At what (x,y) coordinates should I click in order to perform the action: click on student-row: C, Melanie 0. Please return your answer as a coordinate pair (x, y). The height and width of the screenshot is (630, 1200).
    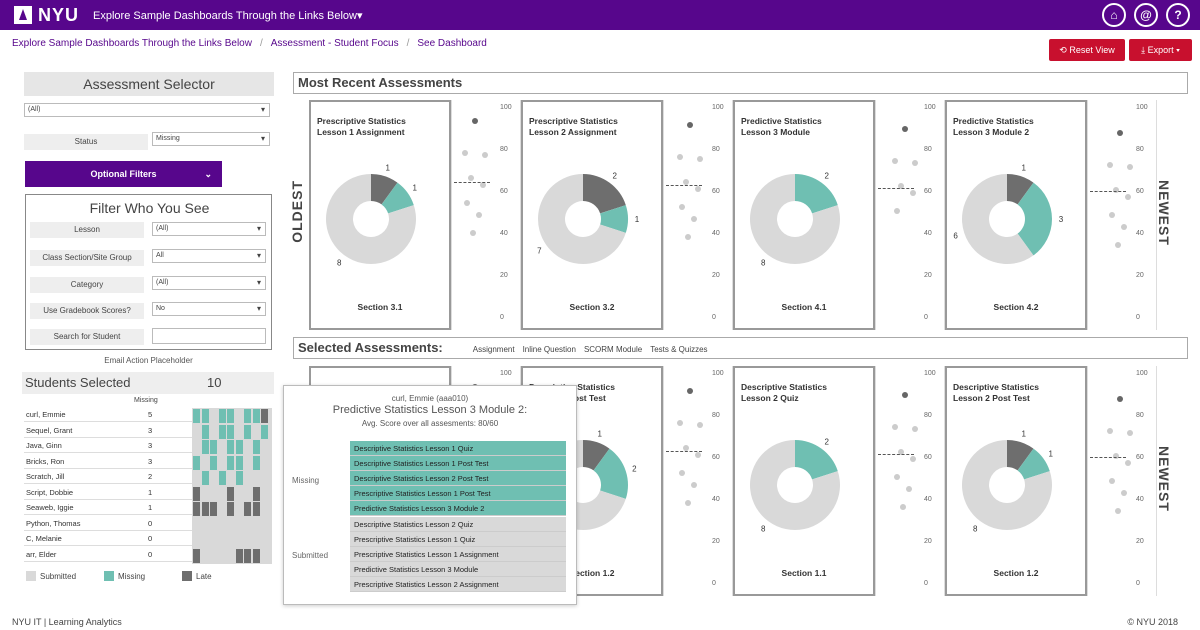
    Looking at the image, I should click on (108, 539).